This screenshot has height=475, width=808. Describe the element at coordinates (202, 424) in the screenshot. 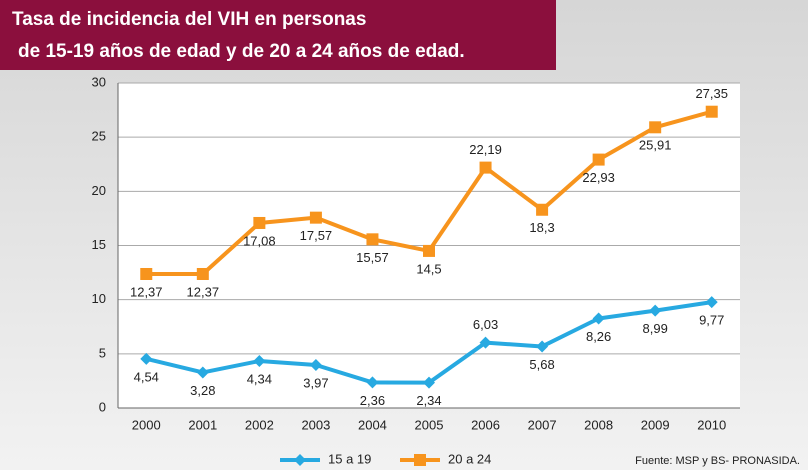

I see `x-tick-label: 2001` at that location.